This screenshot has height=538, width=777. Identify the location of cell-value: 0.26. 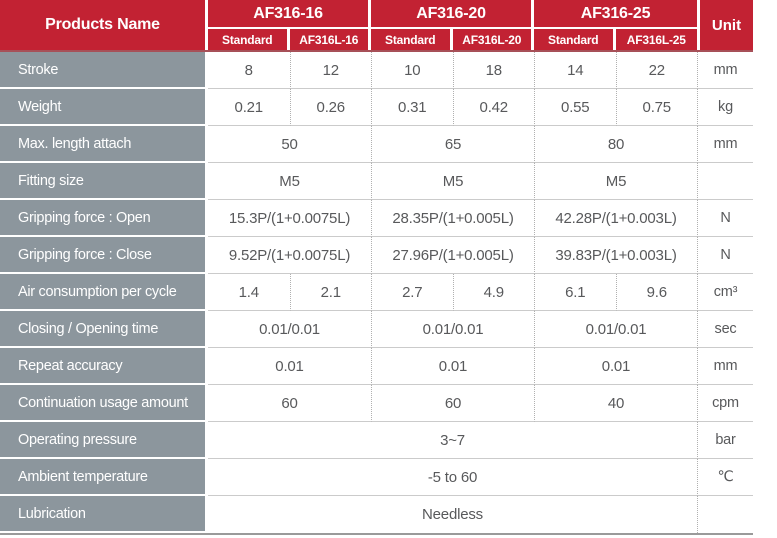
(330, 107).